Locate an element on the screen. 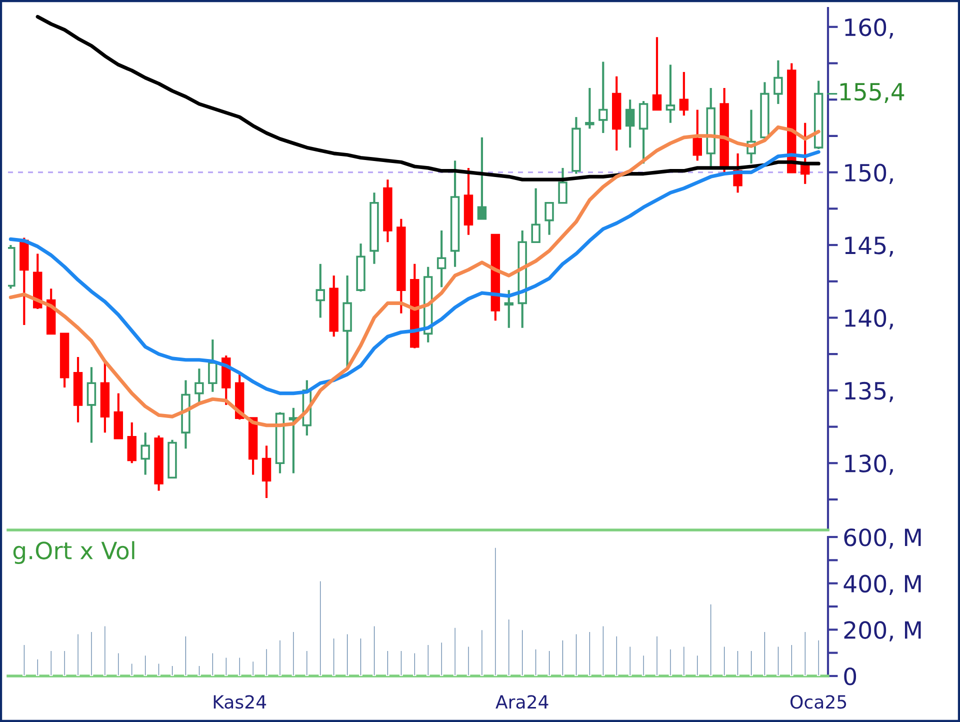 The width and height of the screenshot is (960, 722). text: 155,4 is located at coordinates (872, 93).